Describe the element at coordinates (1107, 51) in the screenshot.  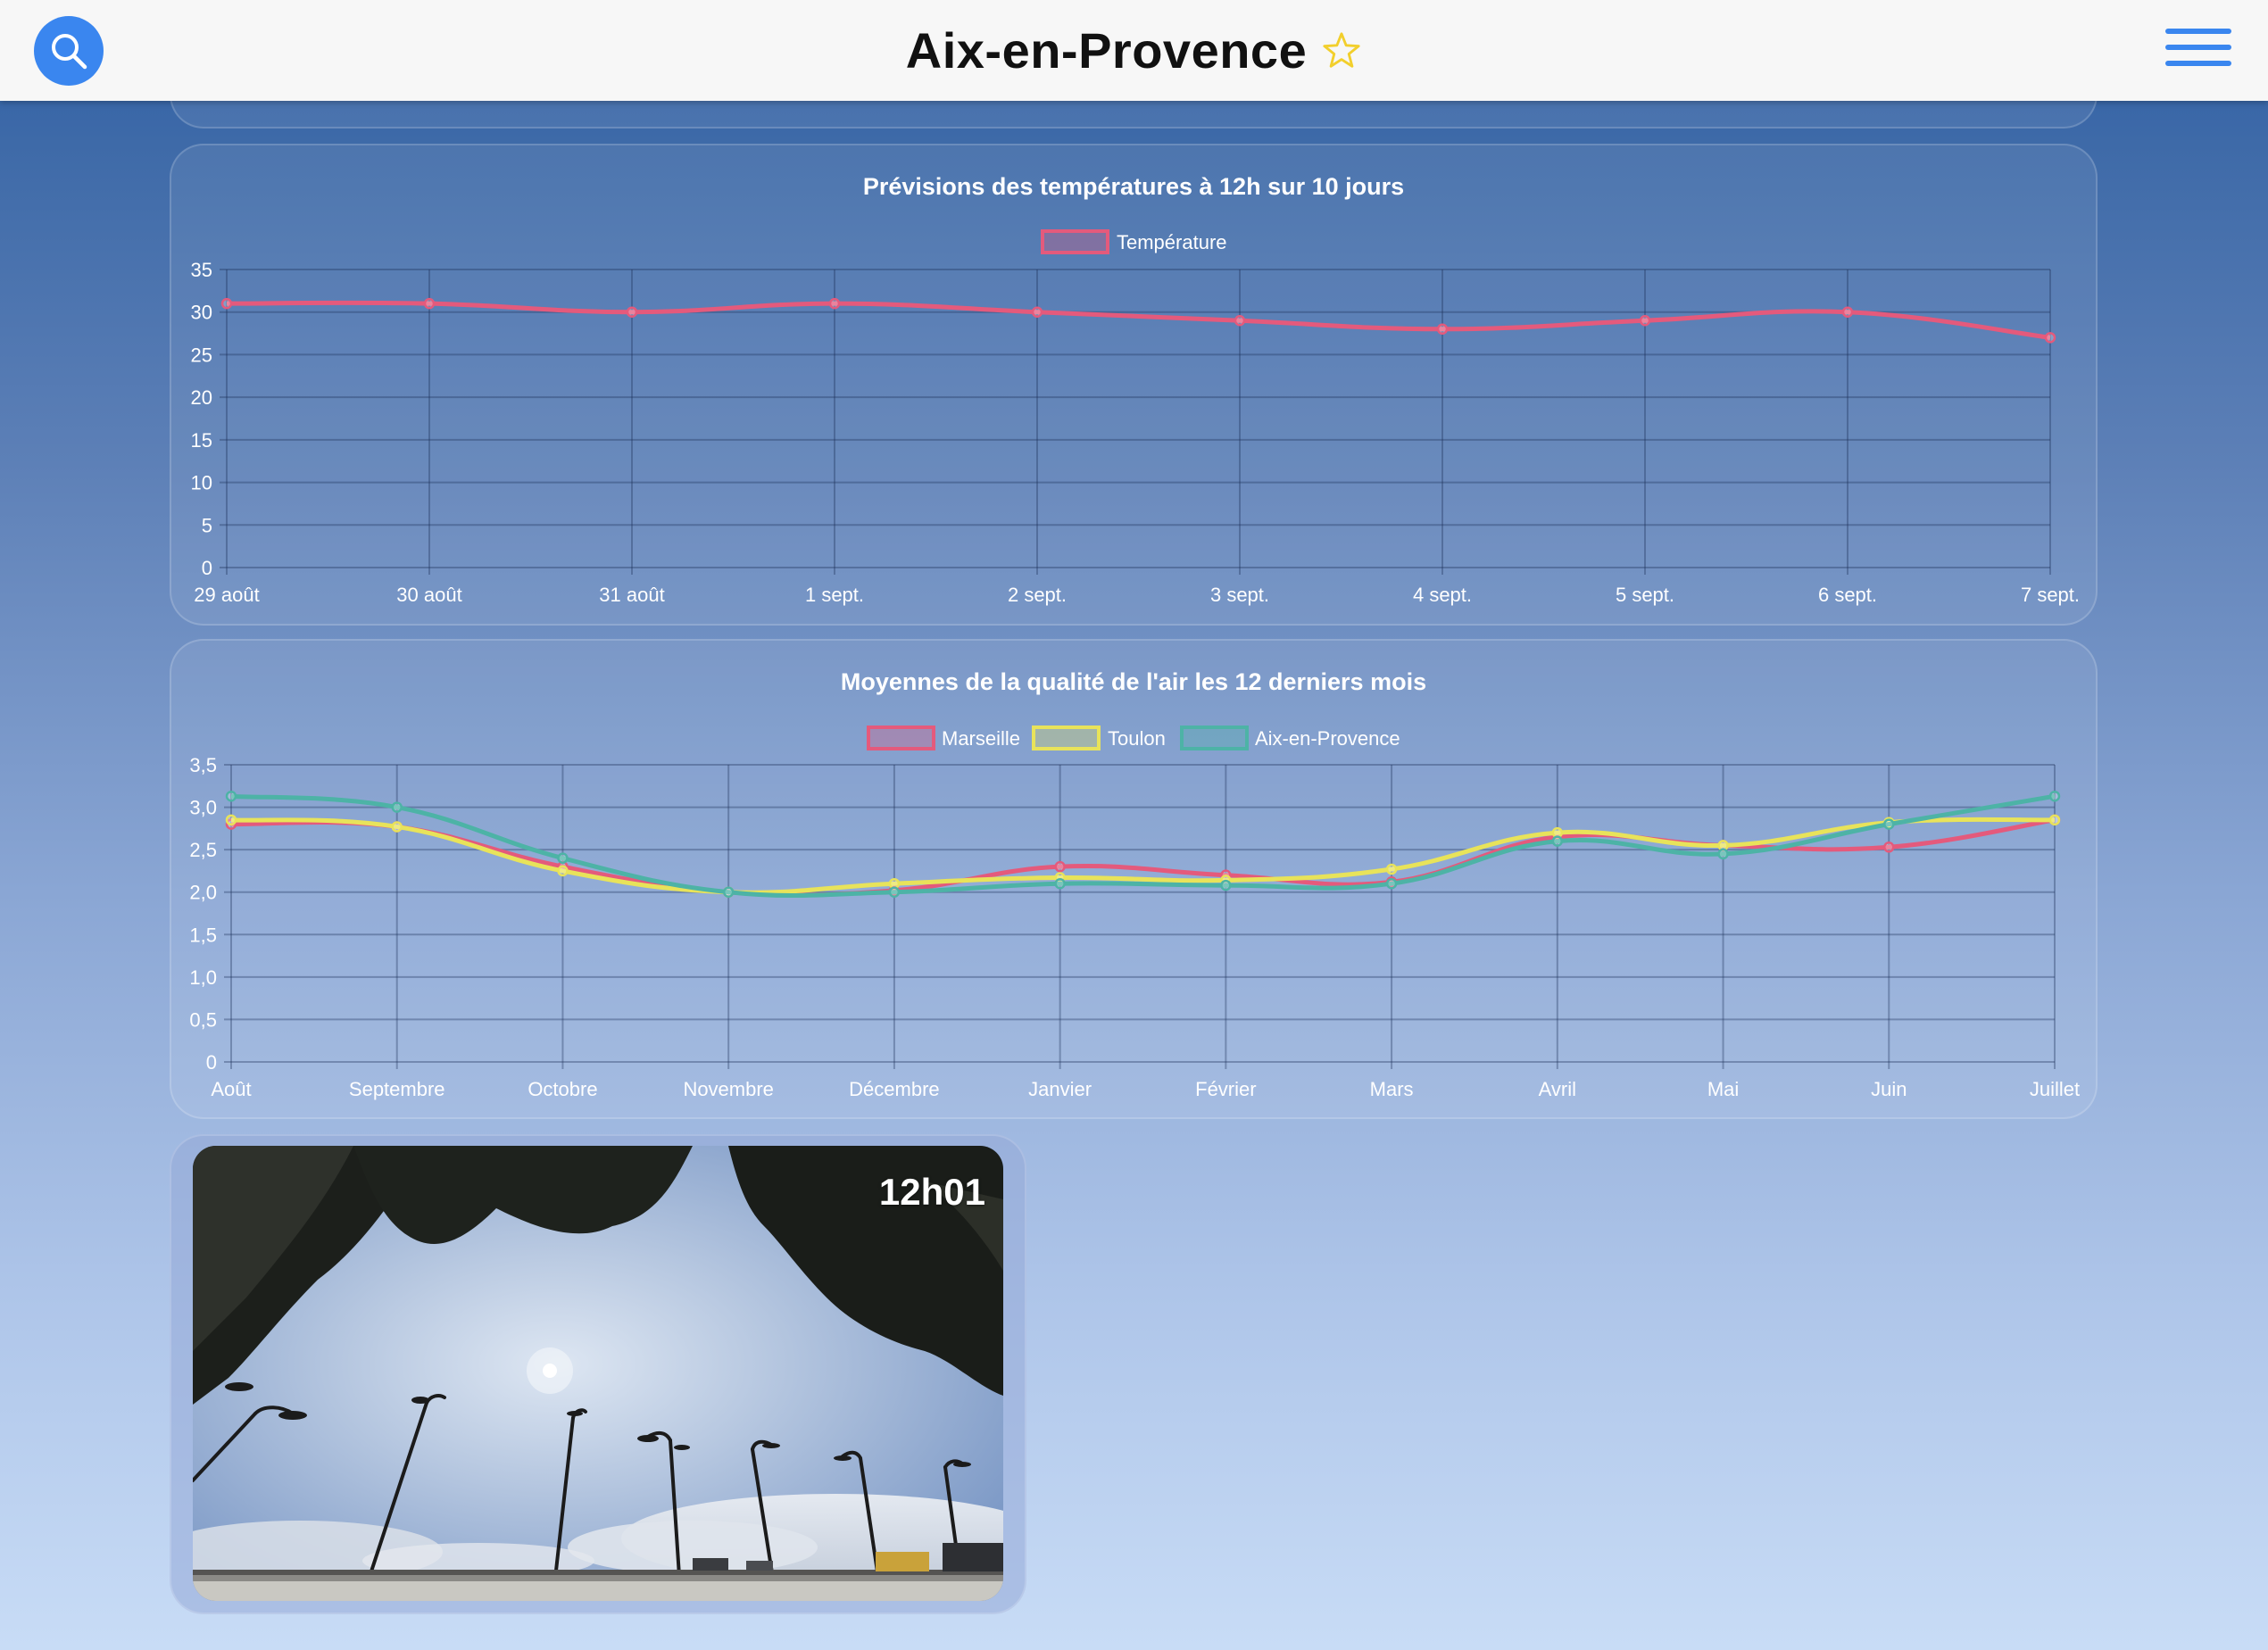
I see `page-title: Aix-en-Provence` at that location.